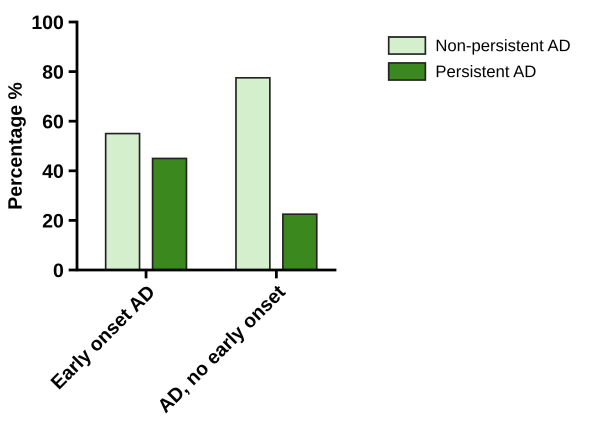 This screenshot has width=600, height=425. Describe the element at coordinates (53, 121) in the screenshot. I see `y-tick-label: 60` at that location.